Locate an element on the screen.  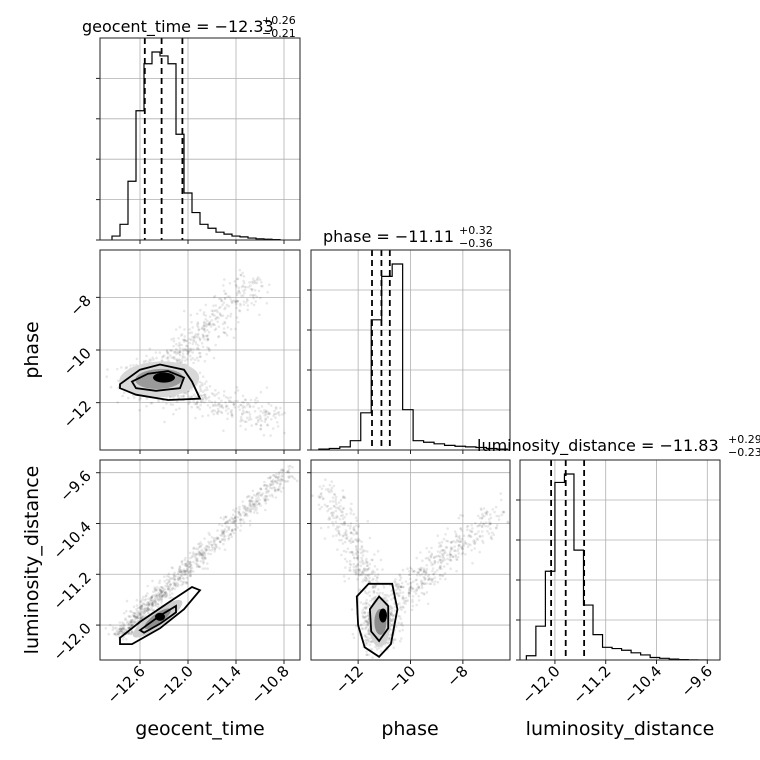
ytick-label-luminosity-distance: −10.4 is located at coordinates (72, 540).